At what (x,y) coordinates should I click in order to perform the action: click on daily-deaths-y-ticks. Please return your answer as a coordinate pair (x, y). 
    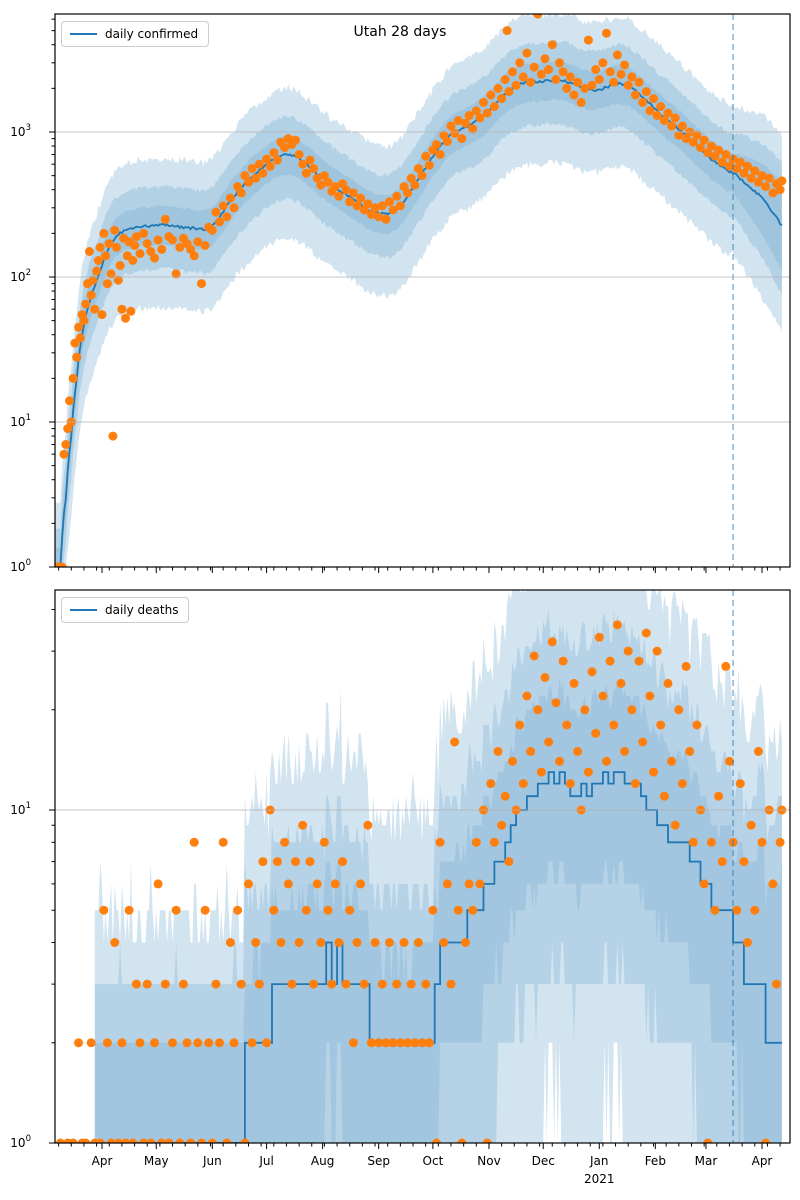
    Looking at the image, I should click on (52, 876).